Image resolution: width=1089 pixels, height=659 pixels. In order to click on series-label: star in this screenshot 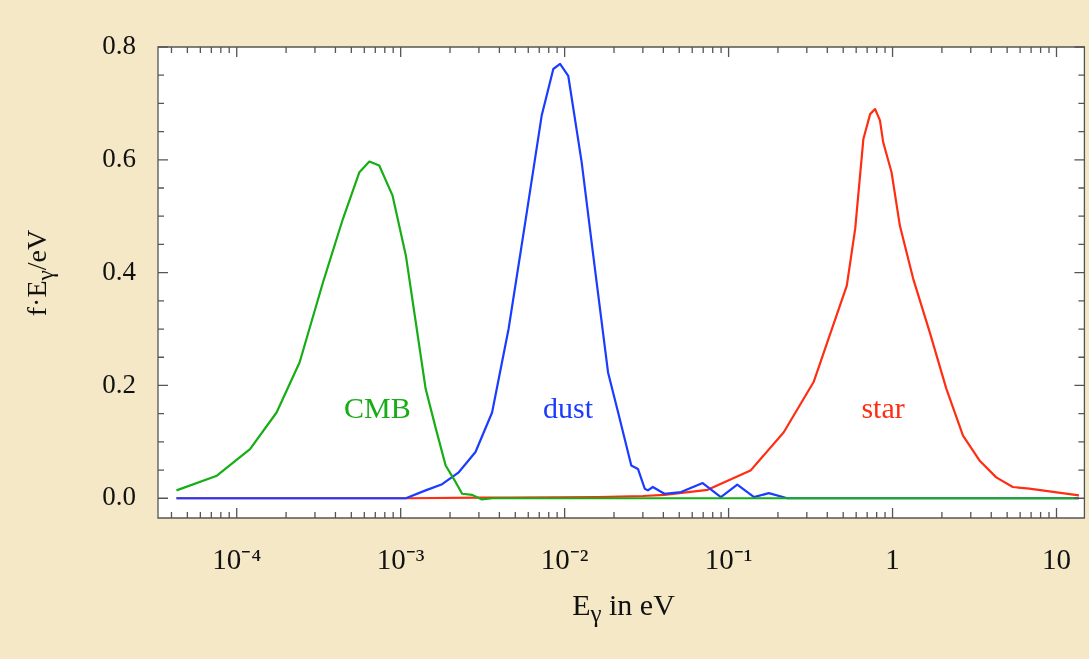, I will do `click(883, 407)`.